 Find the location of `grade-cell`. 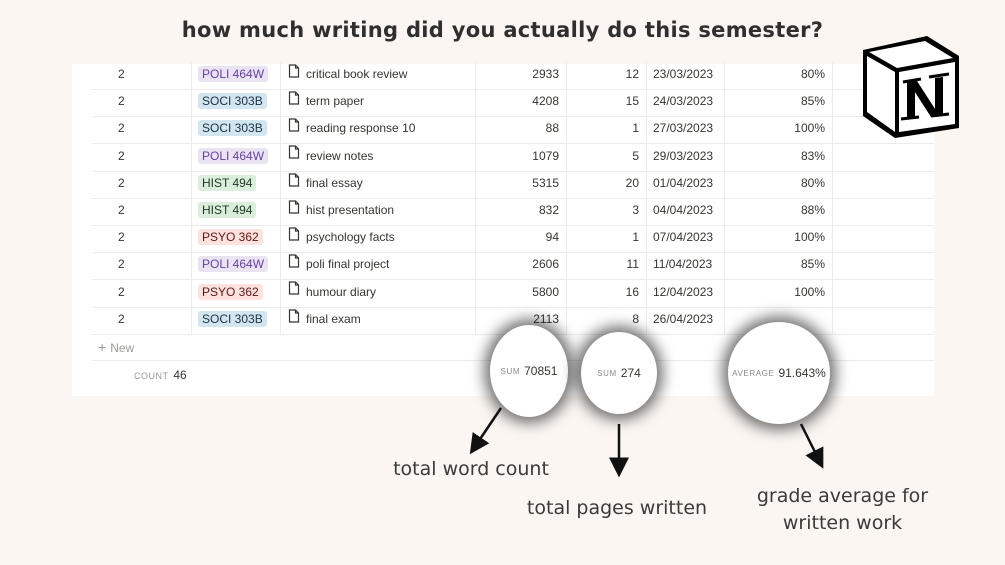

grade-cell is located at coordinates (779, 320).